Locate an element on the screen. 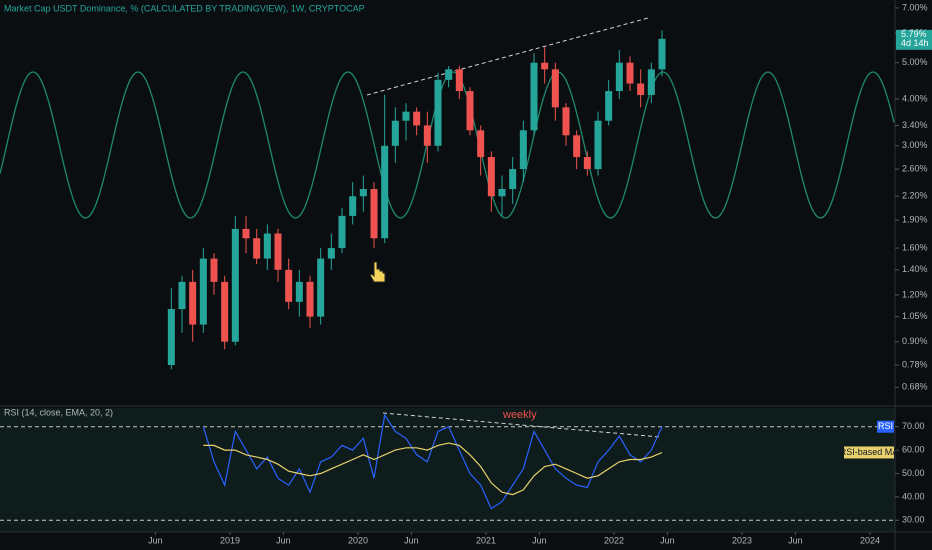 The image size is (932, 550). x-tick-label: 2019 is located at coordinates (230, 540).